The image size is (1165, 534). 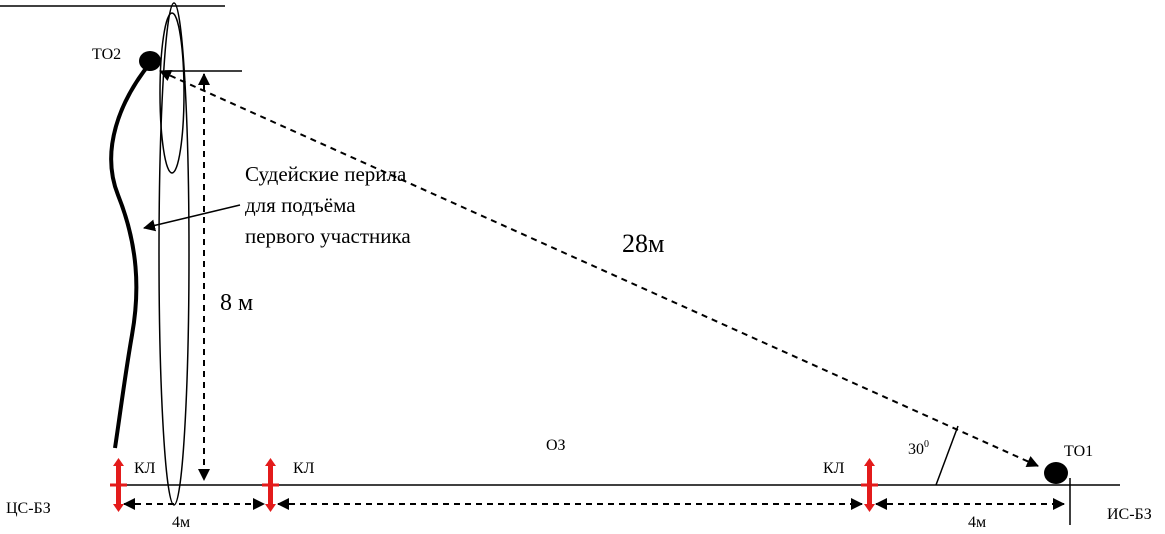 I want to click on angle-label: 300, so click(x=918, y=448).